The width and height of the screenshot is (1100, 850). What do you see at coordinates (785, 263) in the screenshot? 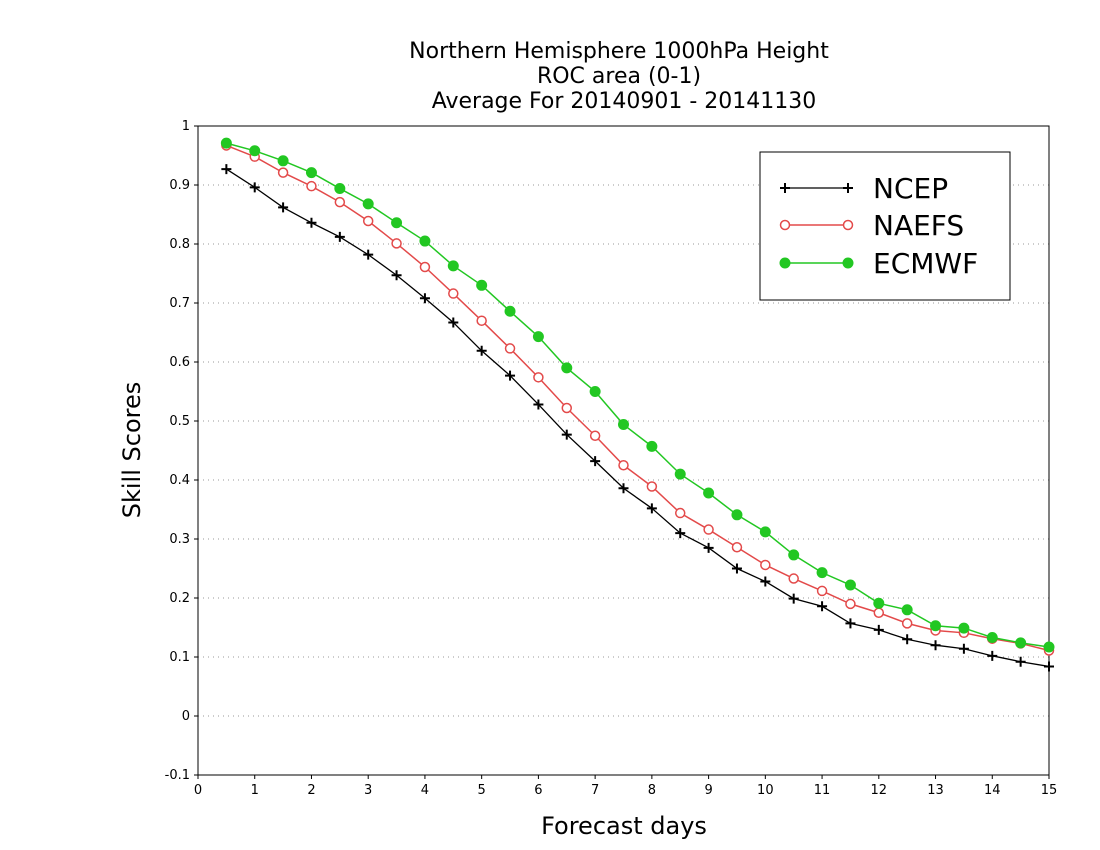
I see `legend-marker-left-ecmwf` at bounding box center [785, 263].